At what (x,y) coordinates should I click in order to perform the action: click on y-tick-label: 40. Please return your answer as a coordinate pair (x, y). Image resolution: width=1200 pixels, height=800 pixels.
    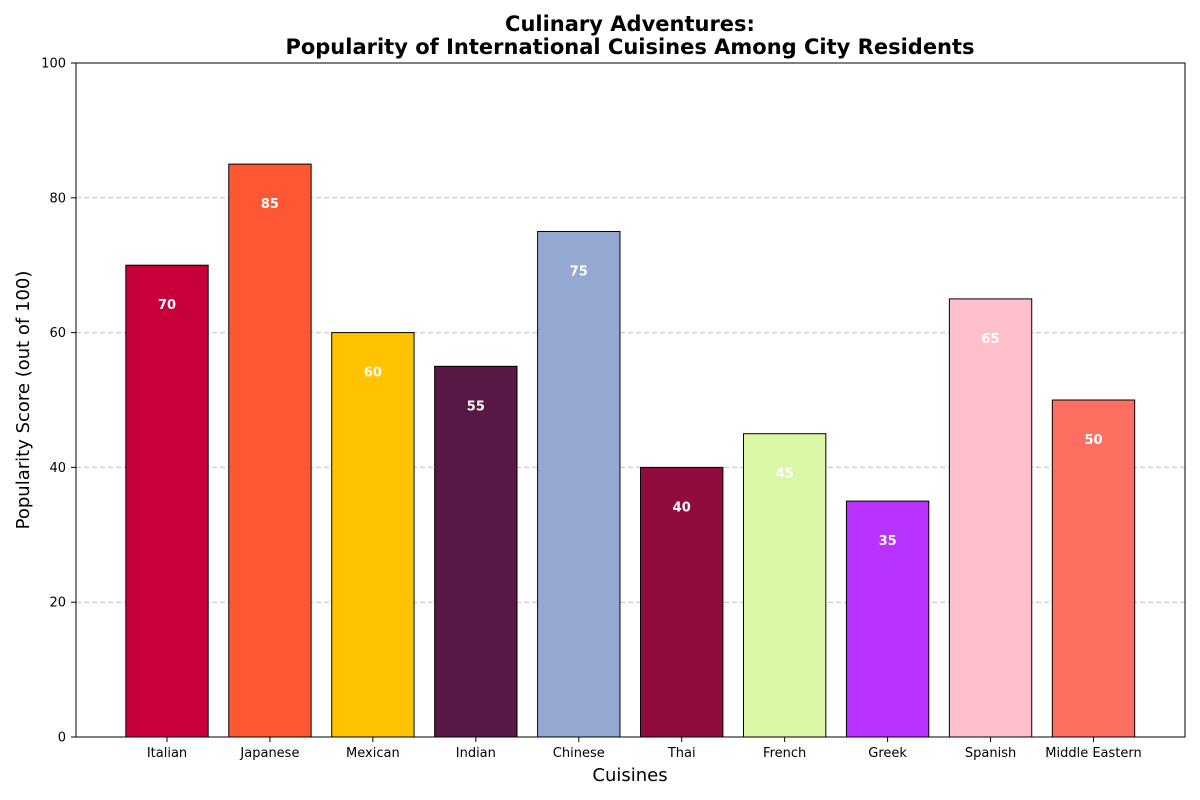
    Looking at the image, I should click on (57, 468).